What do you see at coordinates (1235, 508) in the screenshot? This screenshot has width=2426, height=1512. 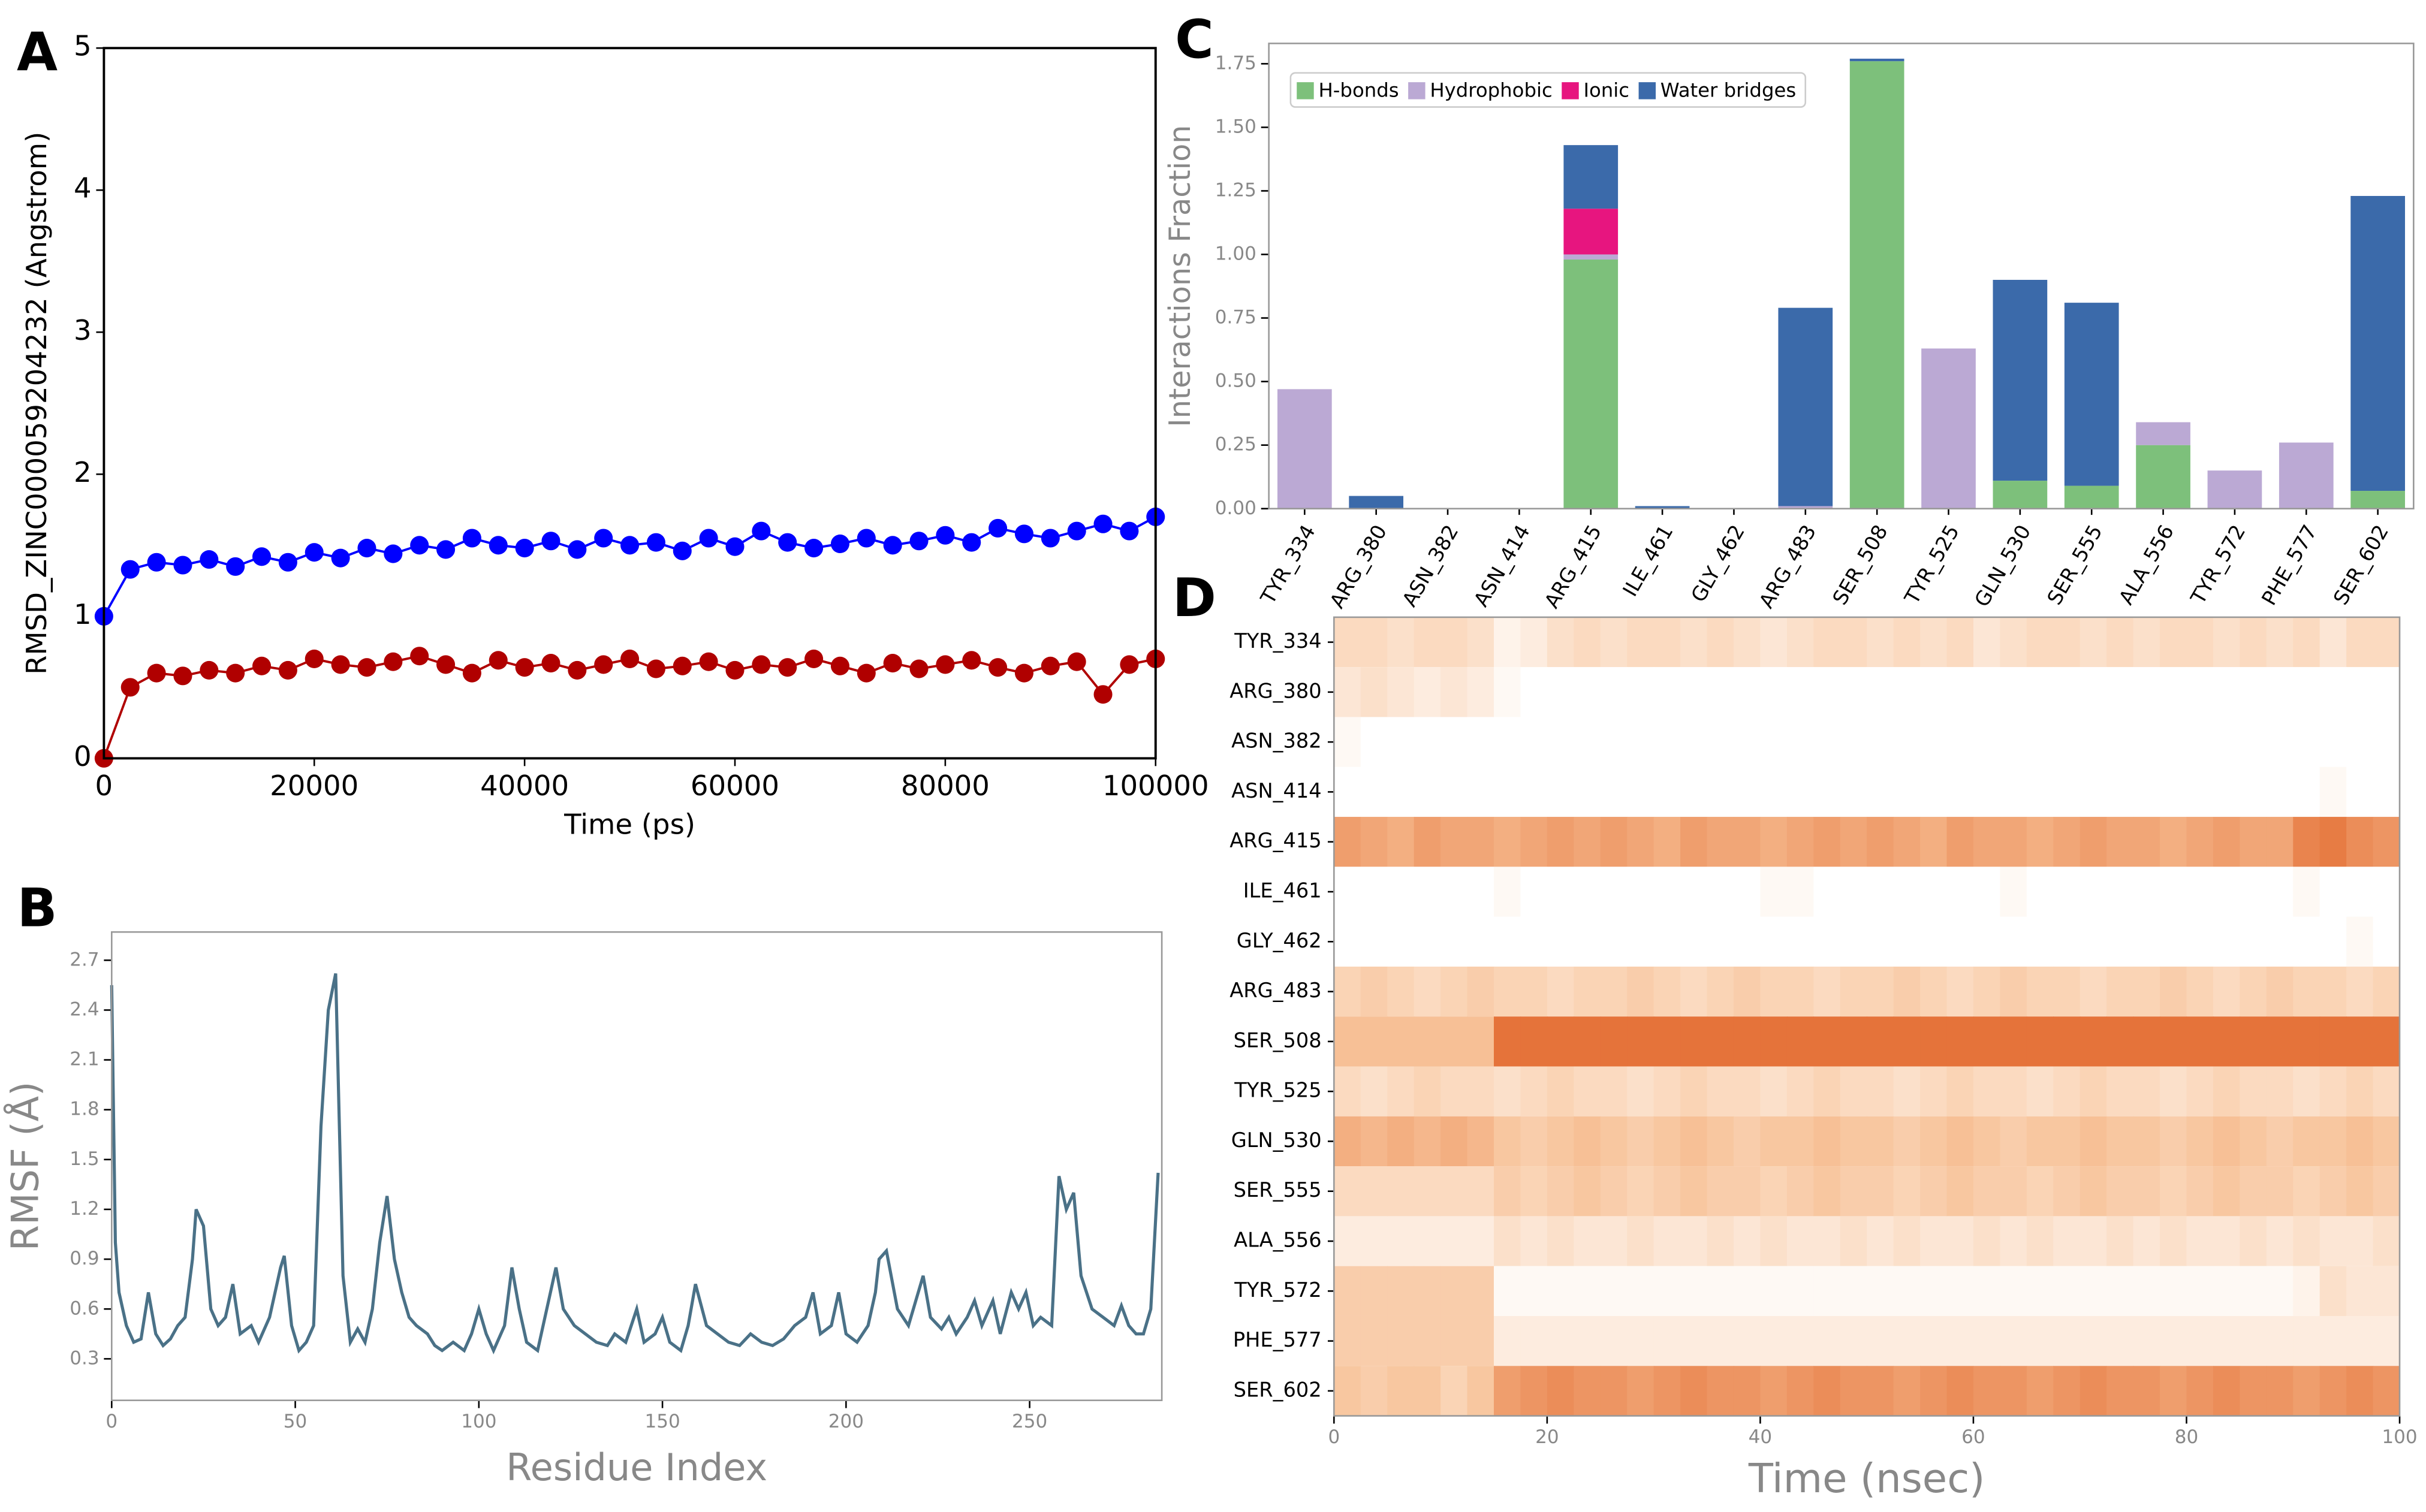 I see `y-tick-label: 0.00` at bounding box center [1235, 508].